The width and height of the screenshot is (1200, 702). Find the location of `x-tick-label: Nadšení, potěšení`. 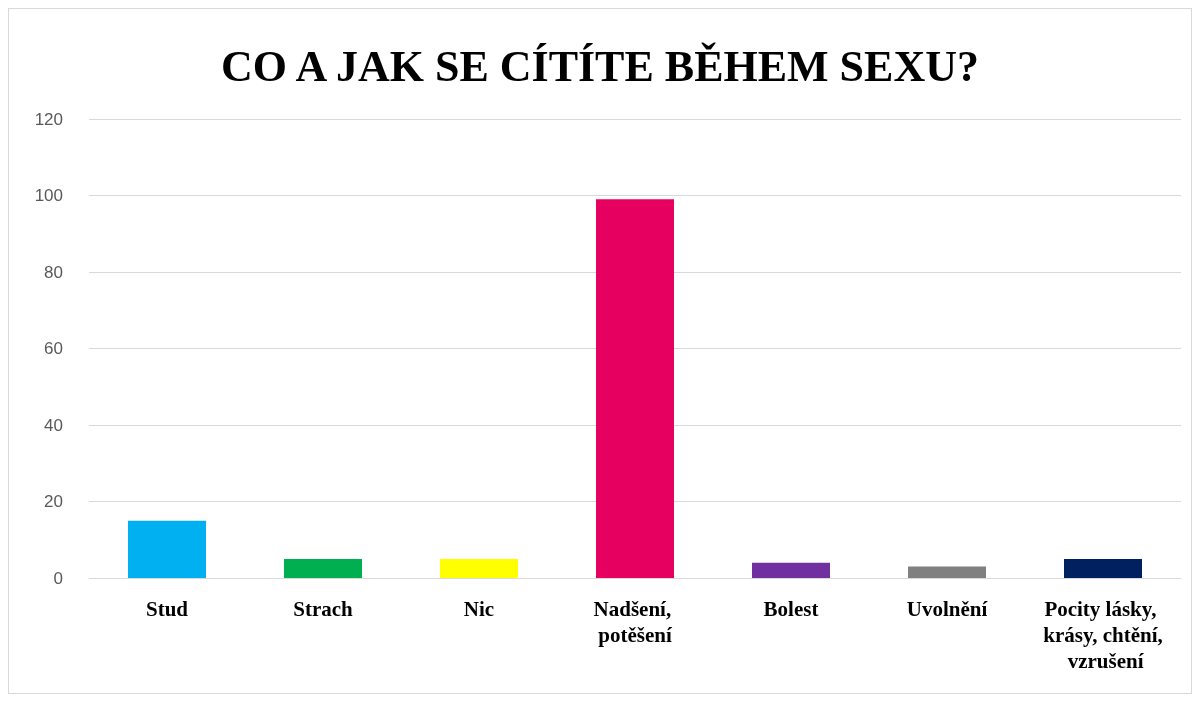

x-tick-label: Nadšení, potěšení is located at coordinates (635, 622).